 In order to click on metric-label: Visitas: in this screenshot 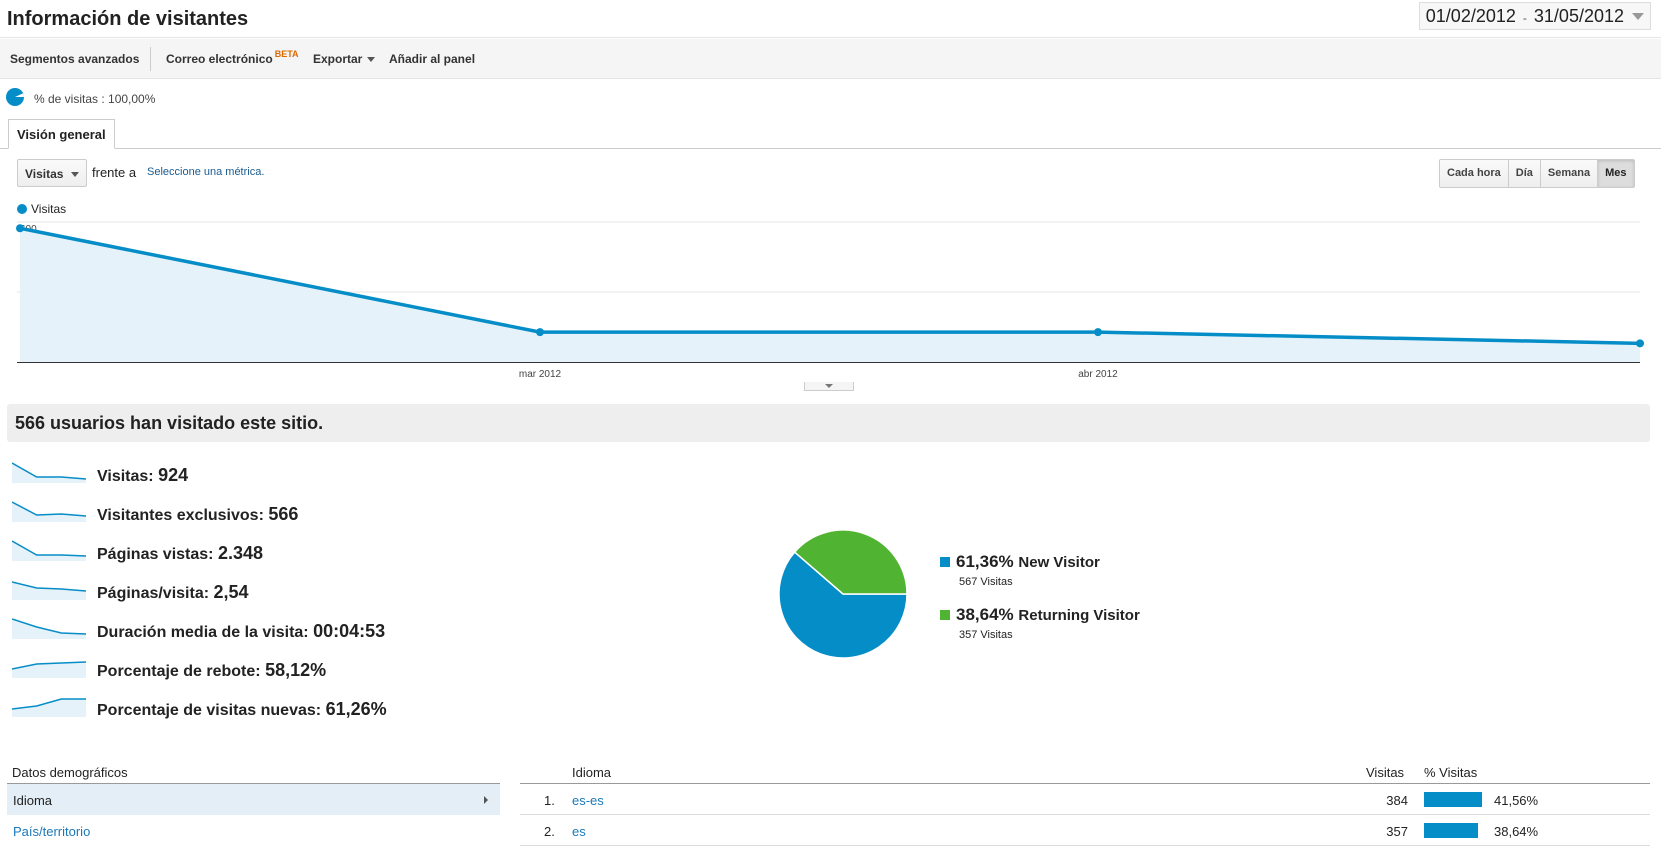, I will do `click(125, 476)`.